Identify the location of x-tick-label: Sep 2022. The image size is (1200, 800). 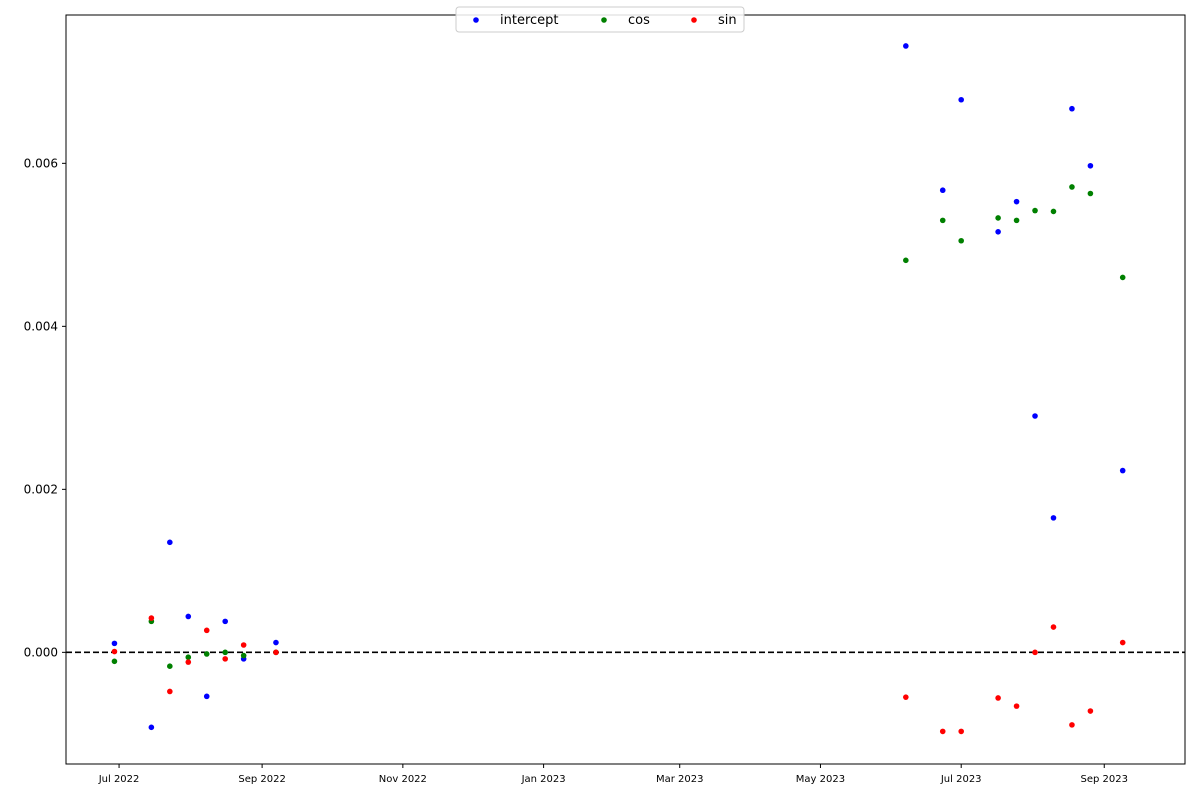
(261, 779).